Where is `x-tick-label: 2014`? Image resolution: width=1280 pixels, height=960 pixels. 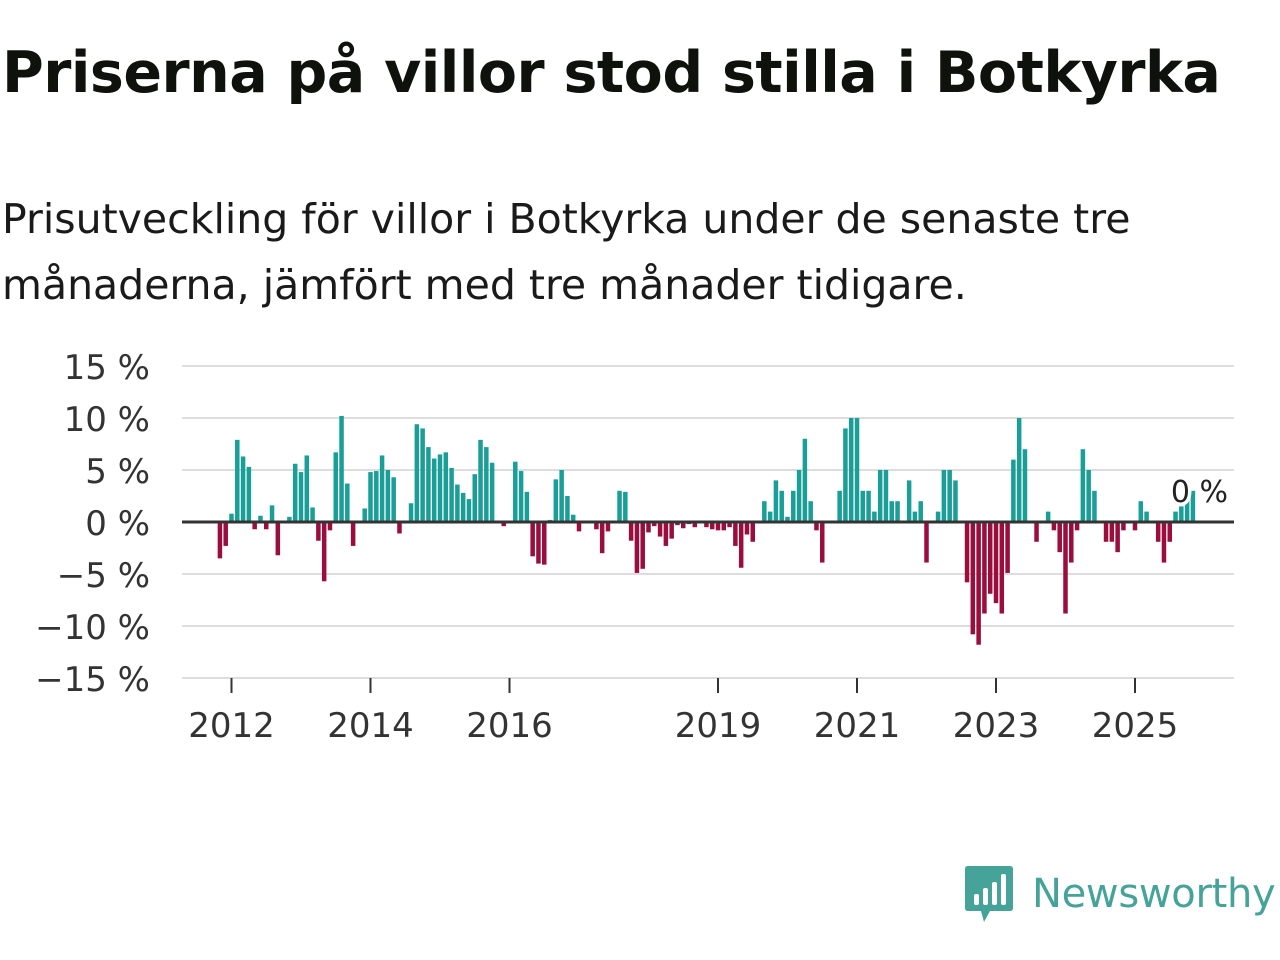
x-tick-label: 2014 is located at coordinates (370, 726).